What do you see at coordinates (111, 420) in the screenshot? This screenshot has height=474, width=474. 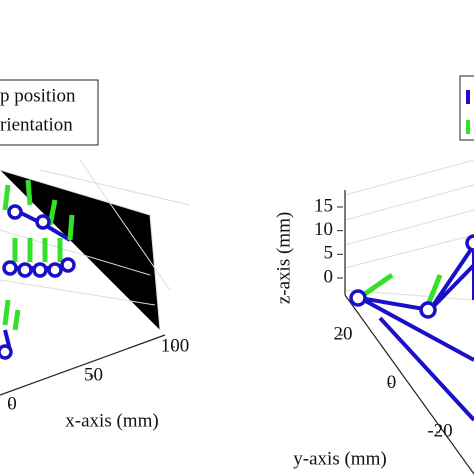 I see `x-axis-label: x-axis (mm)` at bounding box center [111, 420].